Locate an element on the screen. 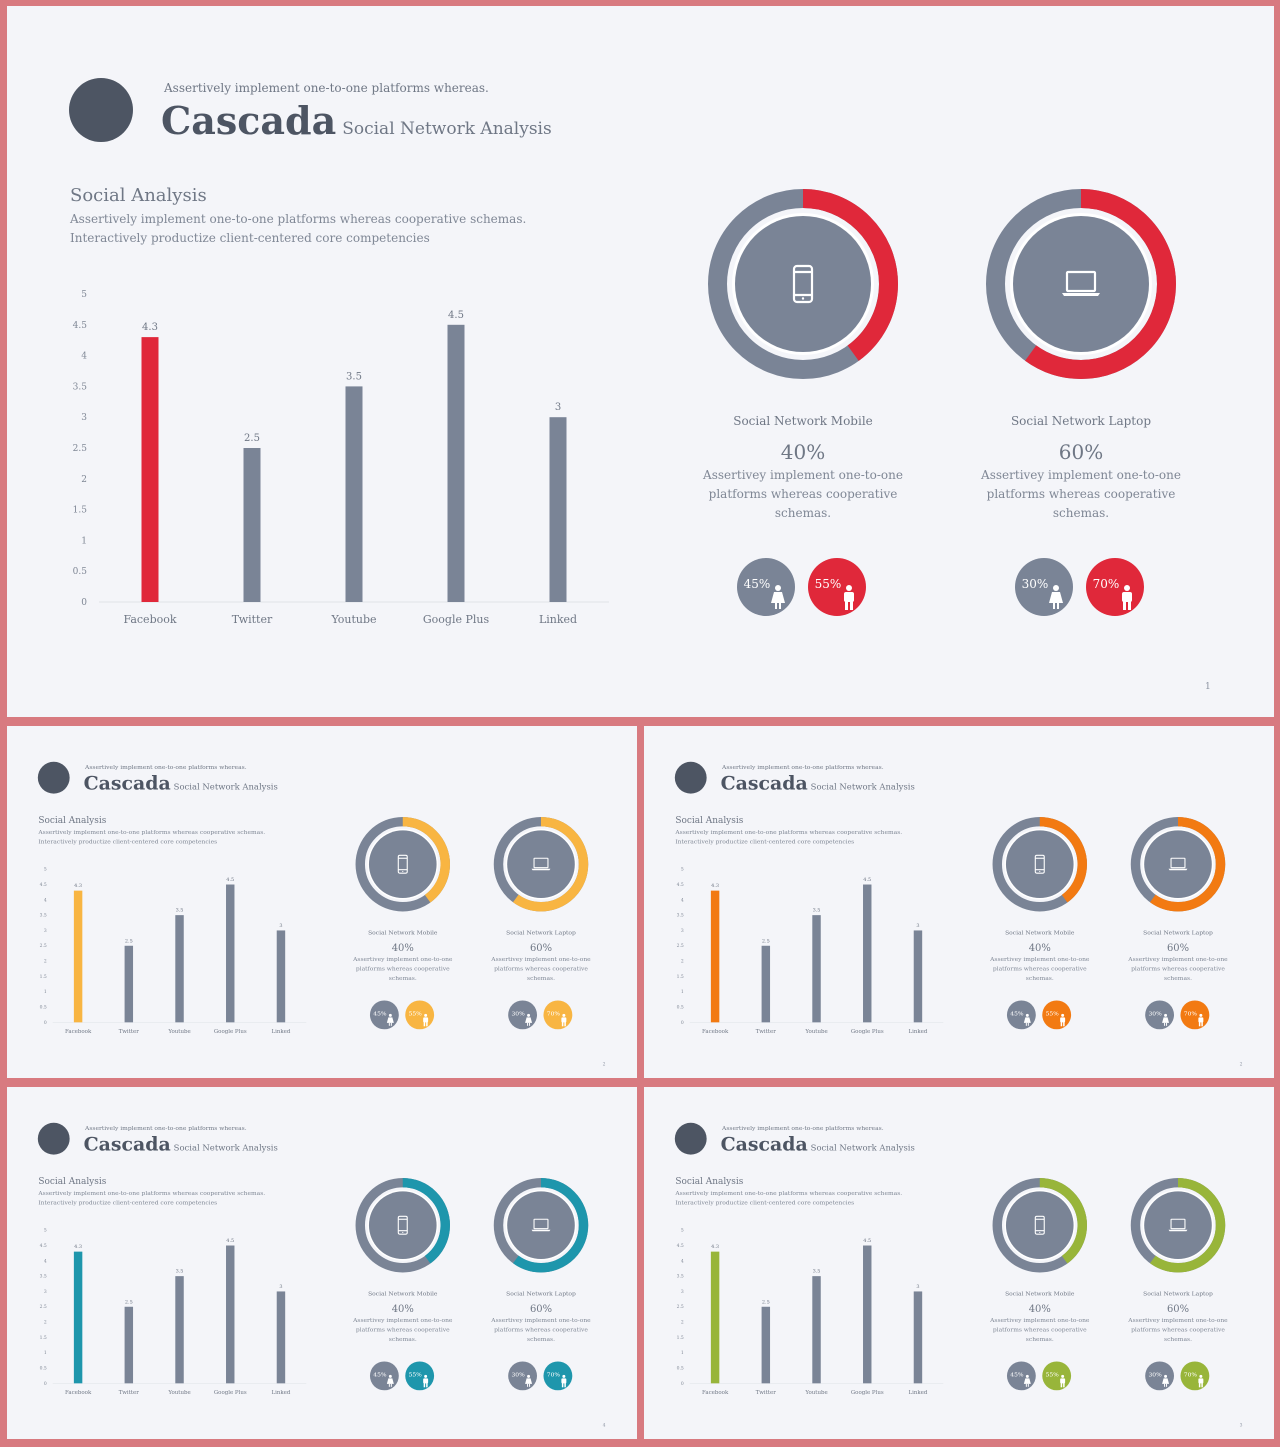  page-number: 2 is located at coordinates (1241, 1065).